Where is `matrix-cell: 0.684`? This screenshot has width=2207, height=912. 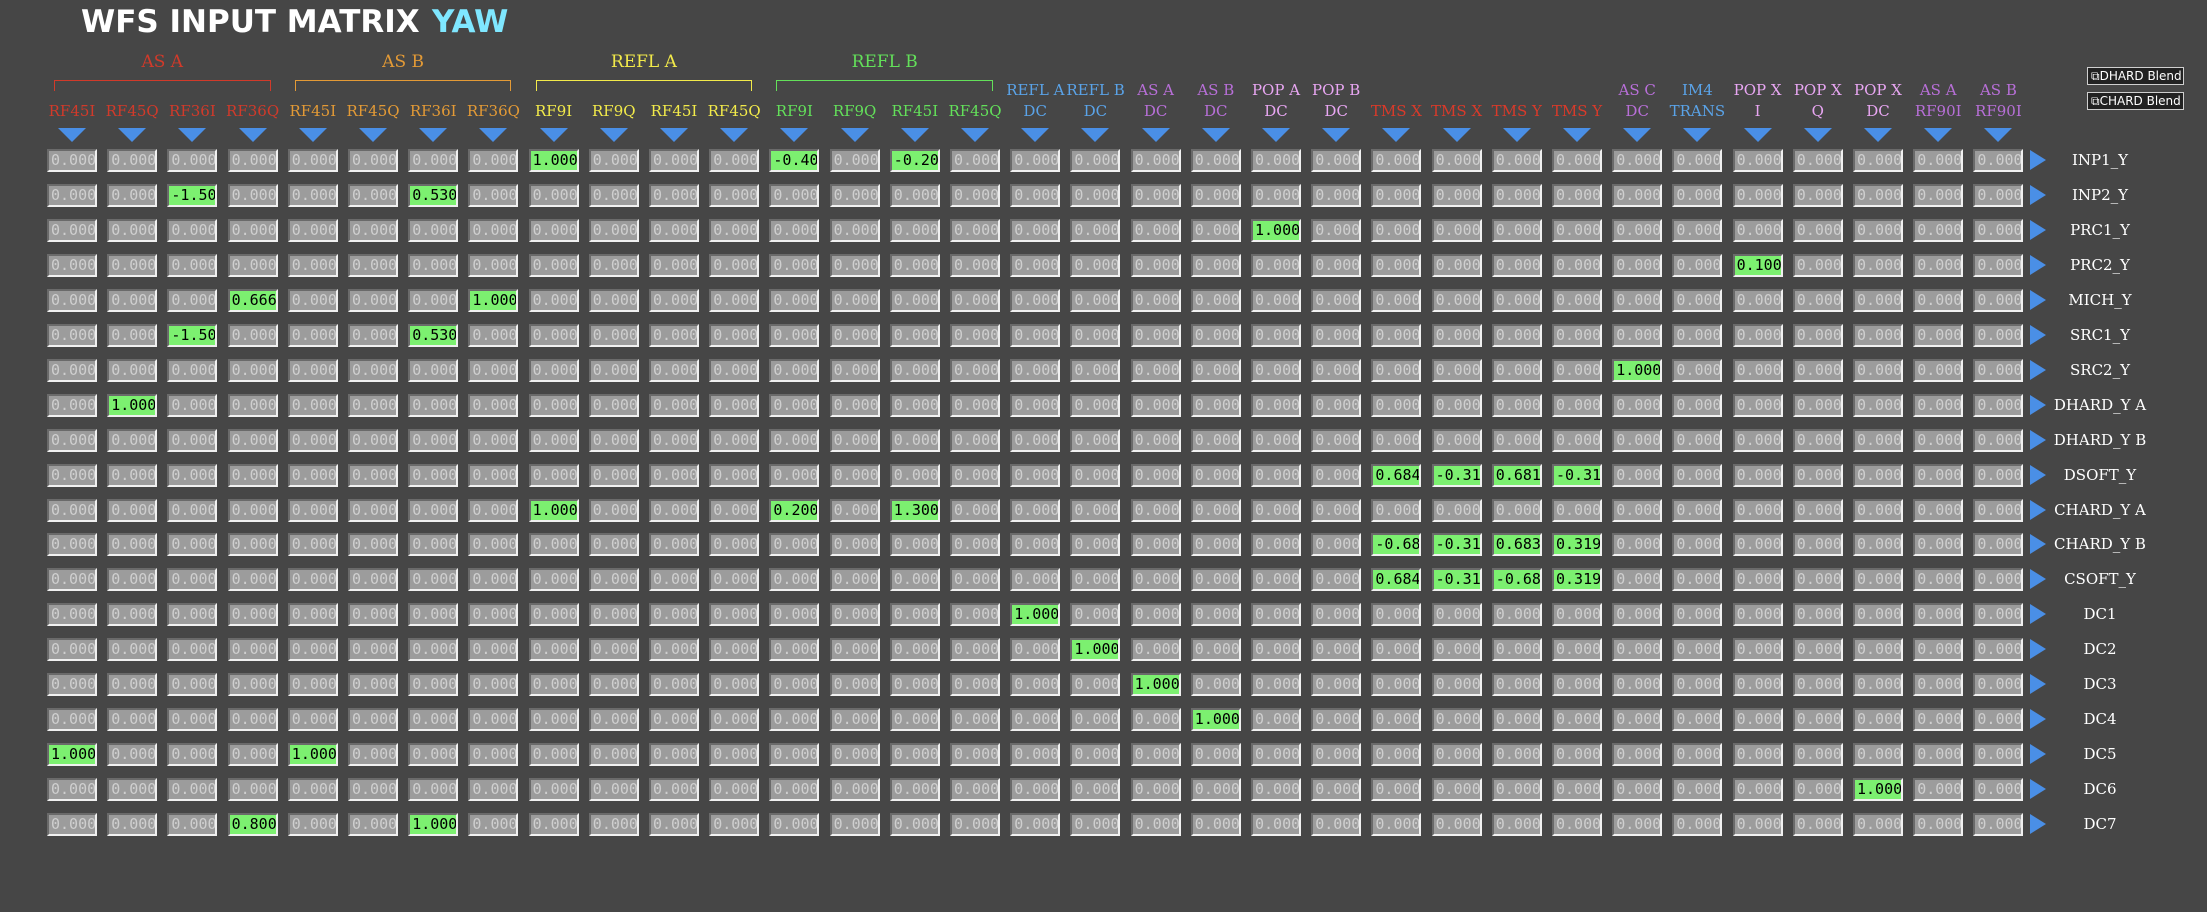
matrix-cell: 0.684 is located at coordinates (1396, 475).